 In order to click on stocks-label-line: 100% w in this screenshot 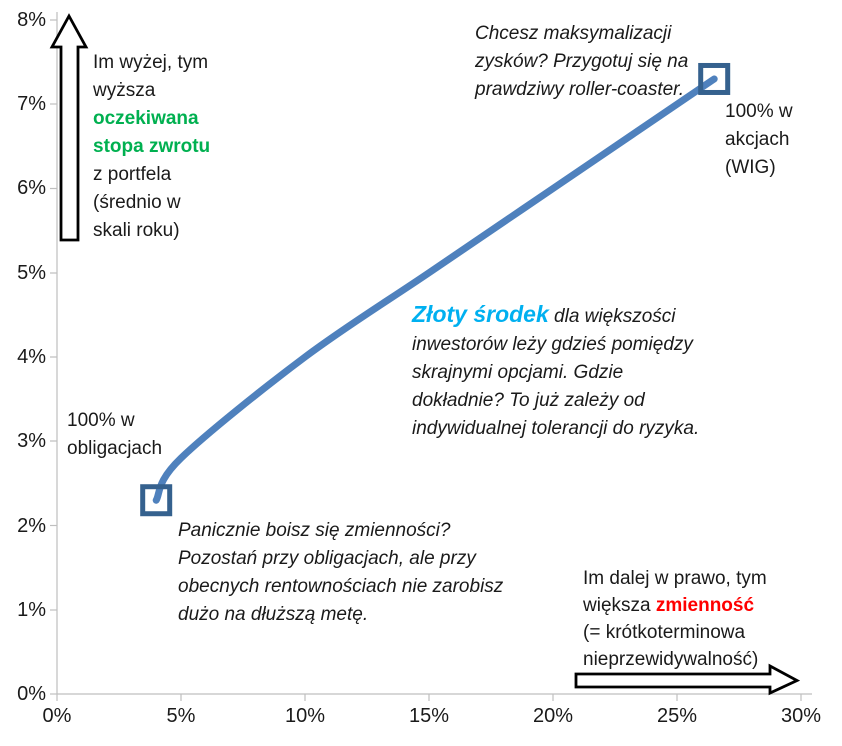, I will do `click(759, 111)`.